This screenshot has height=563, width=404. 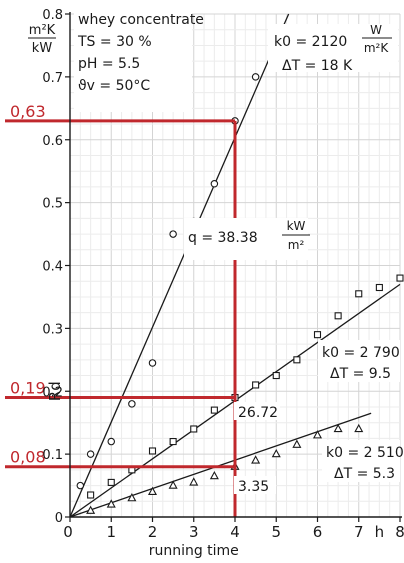 I want to click on y-unit-numerator: m²K, so click(x=42, y=30).